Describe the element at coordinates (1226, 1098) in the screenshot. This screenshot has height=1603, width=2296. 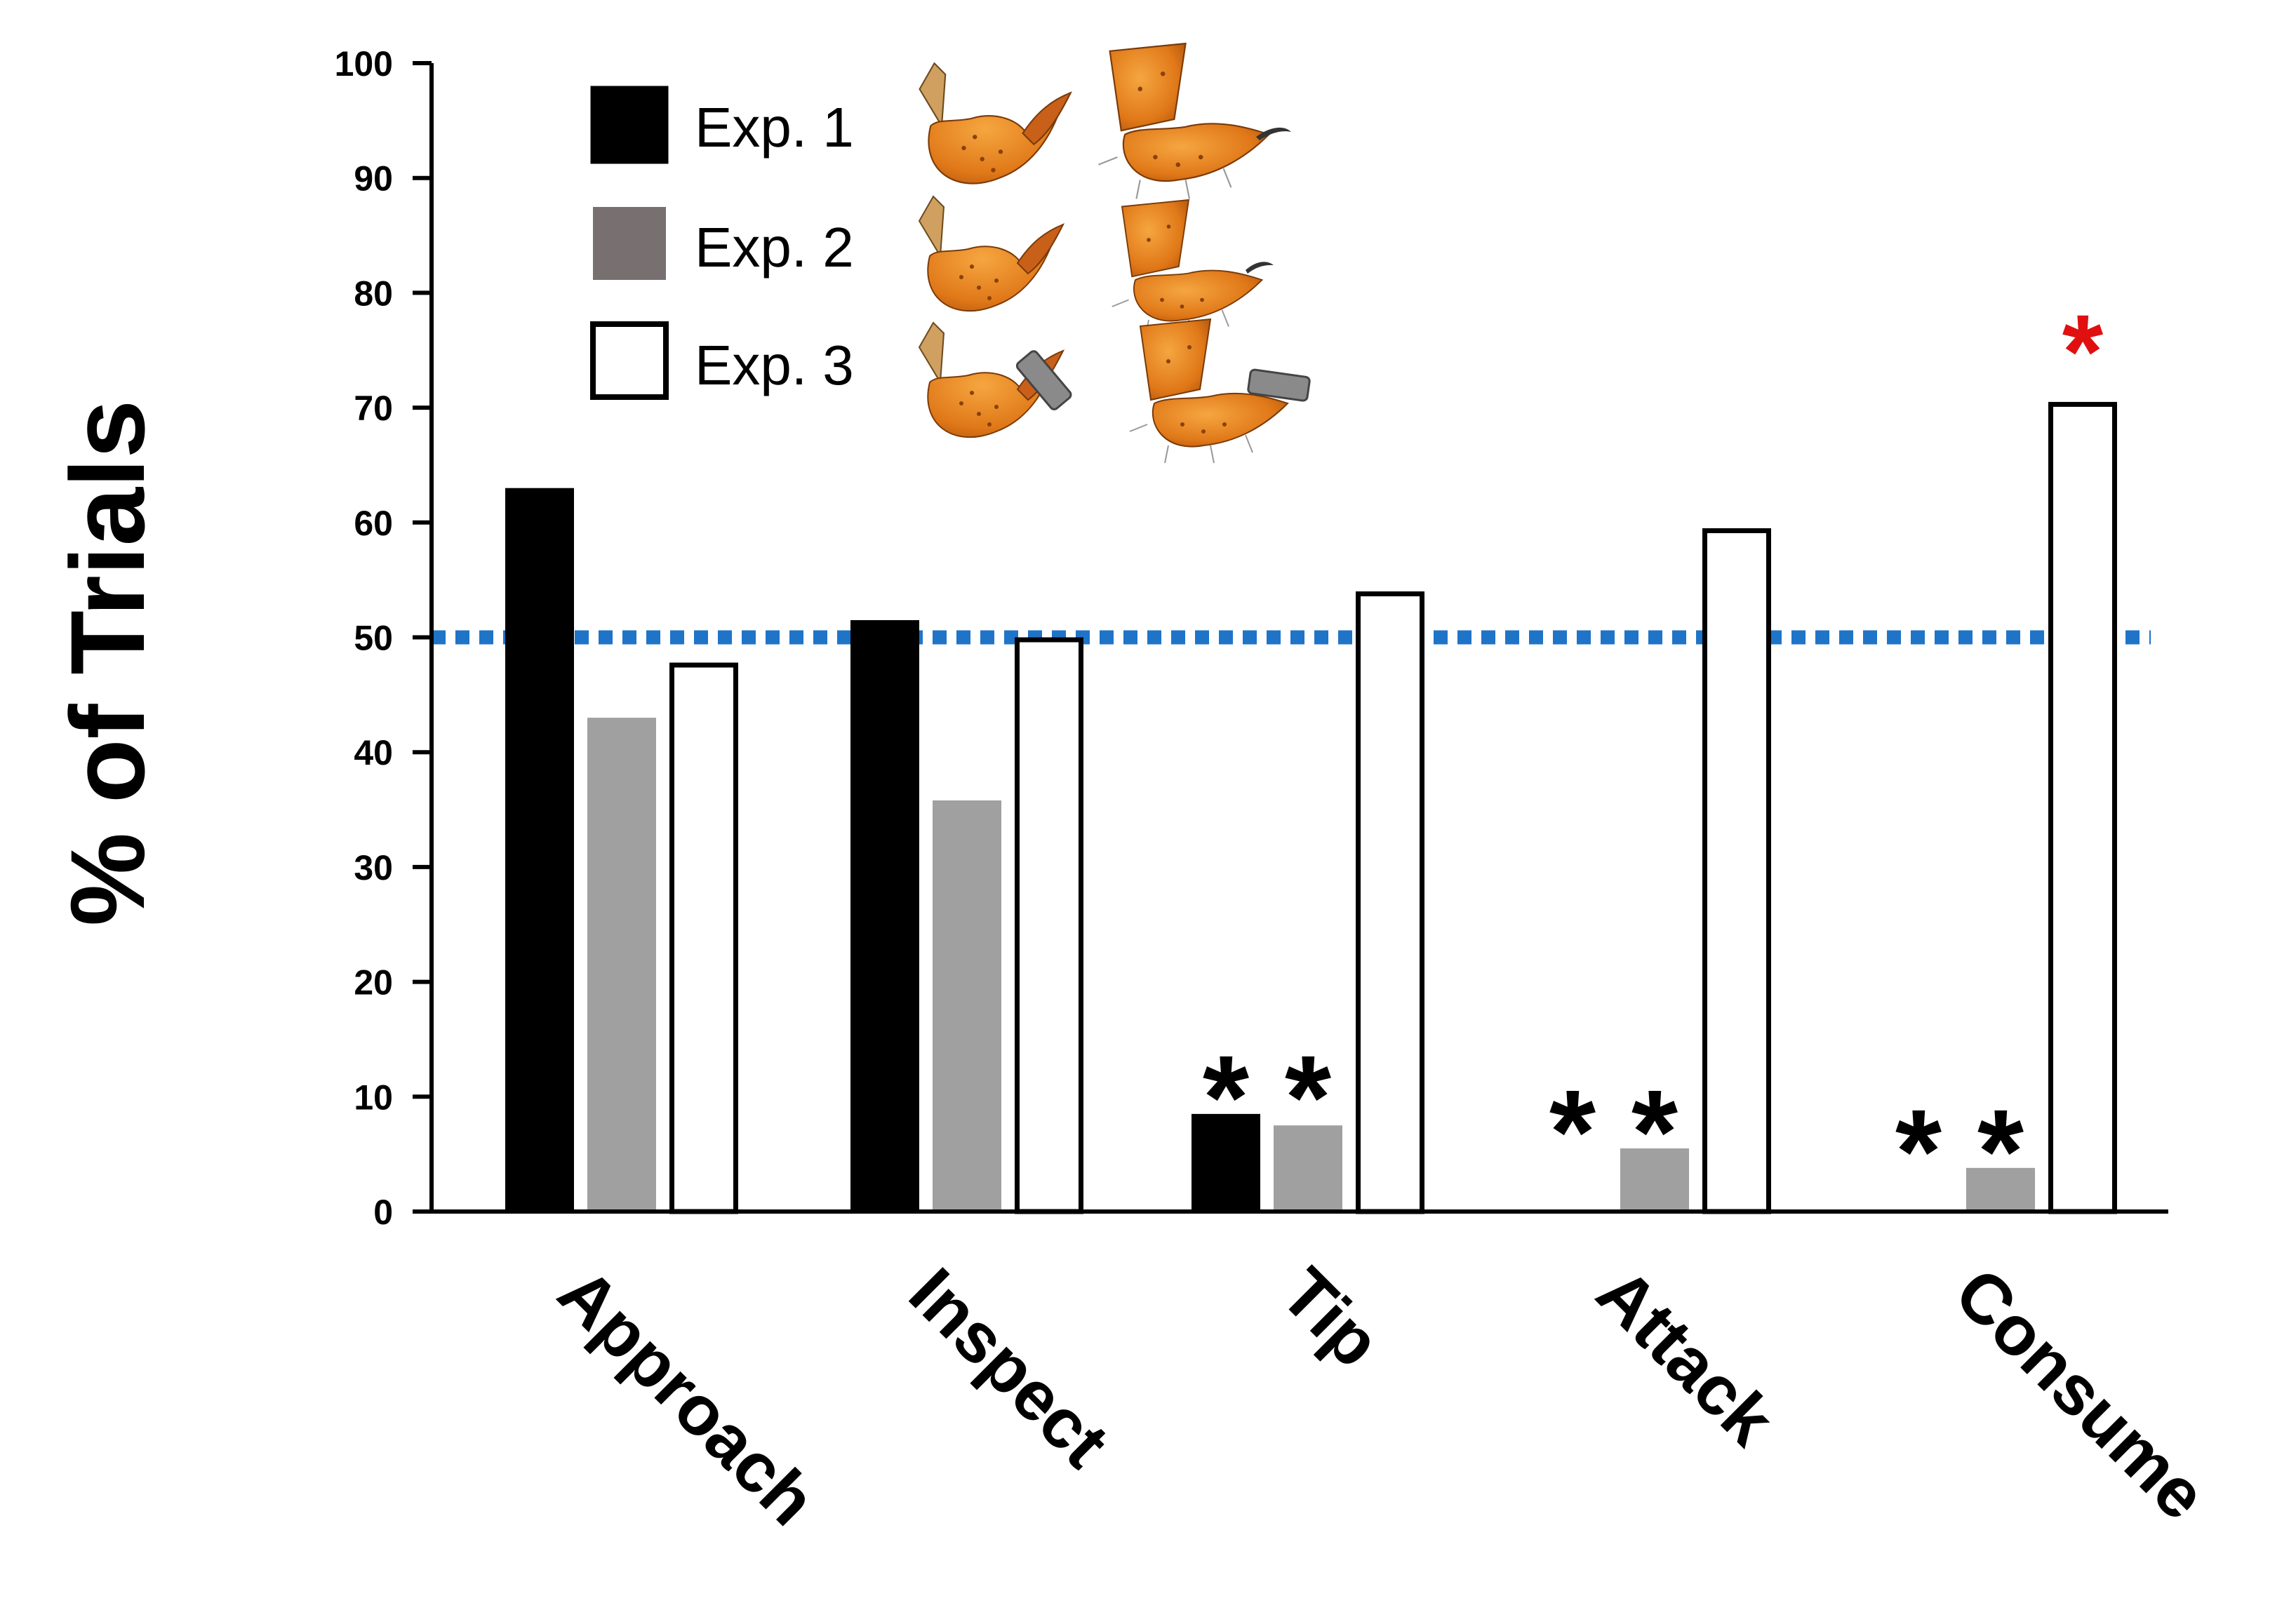
I see `significance-star-tip-exp-1: *` at that location.